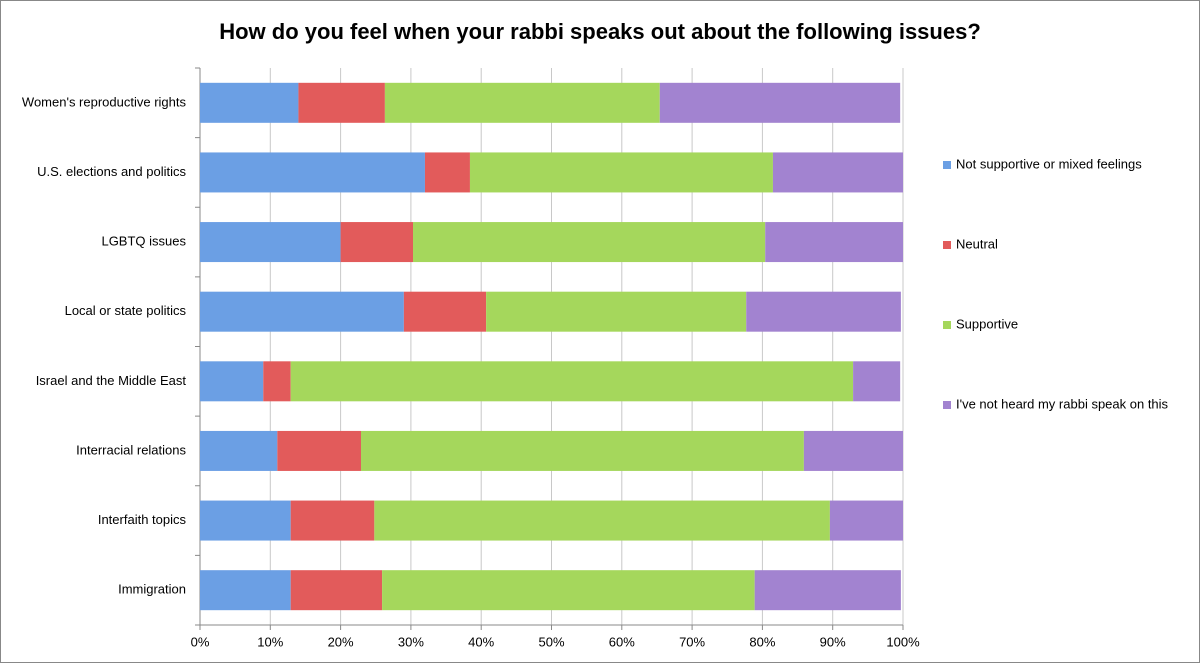 The height and width of the screenshot is (663, 1200). Describe the element at coordinates (142, 519) in the screenshot. I see `y-tick-label: Interfaith topics` at that location.